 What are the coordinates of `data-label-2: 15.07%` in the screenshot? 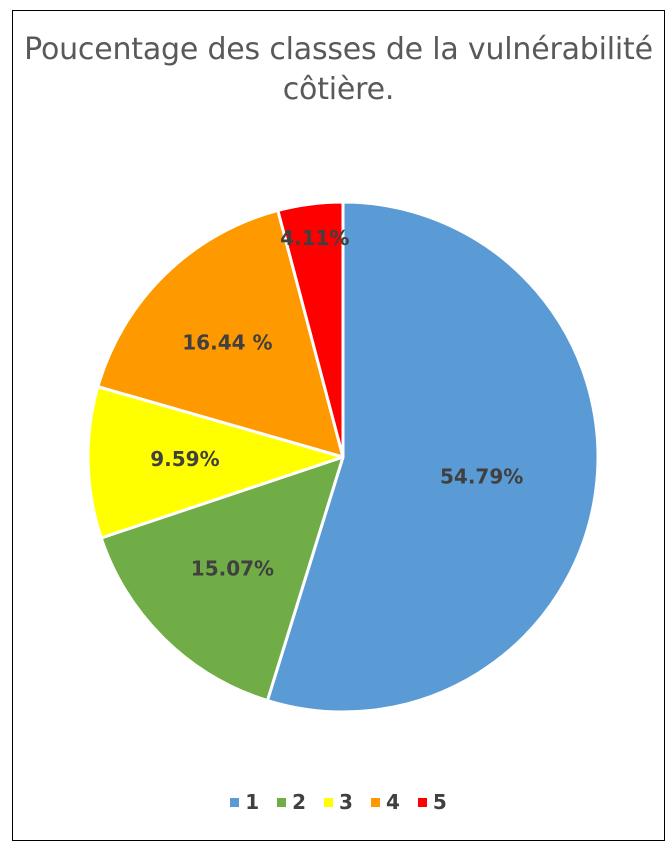 It's located at (232, 569).